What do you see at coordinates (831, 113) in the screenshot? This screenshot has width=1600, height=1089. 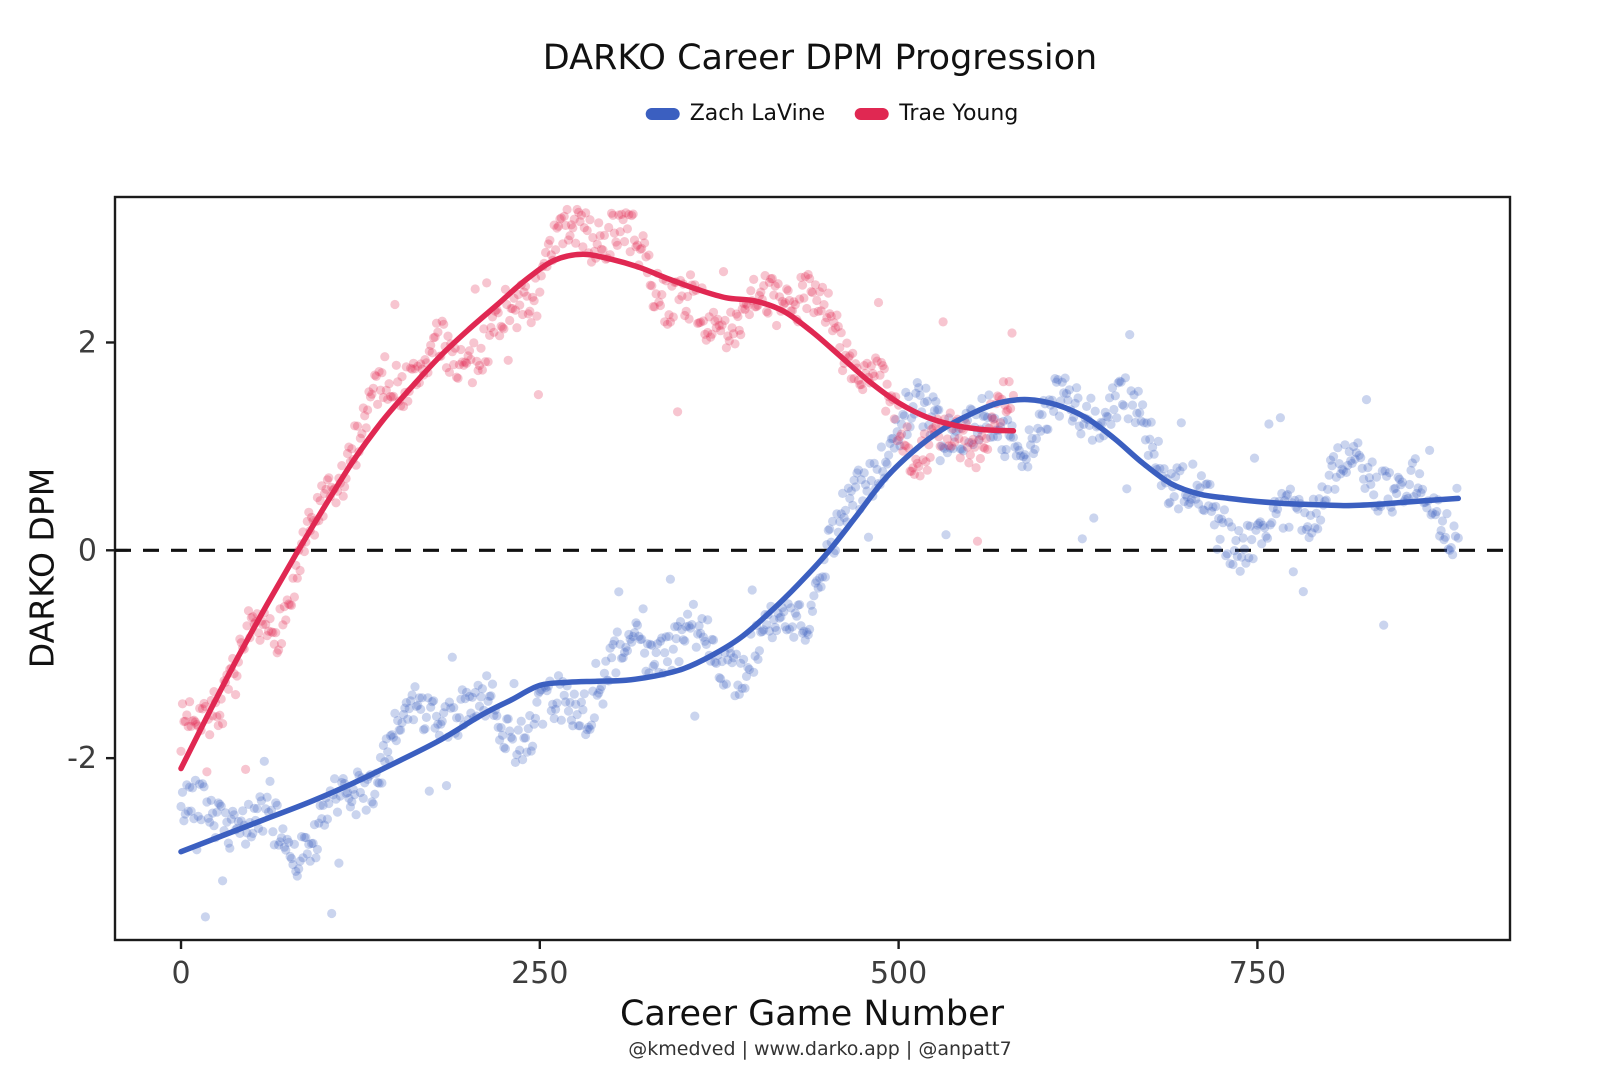 I see `legend: Zach LaVine Trae Young` at bounding box center [831, 113].